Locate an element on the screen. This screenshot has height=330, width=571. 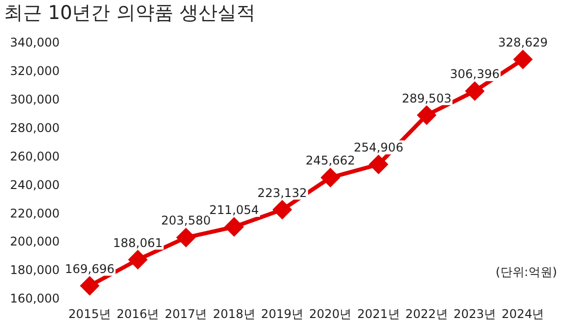
x-tick-label: 2018년 is located at coordinates (234, 313).